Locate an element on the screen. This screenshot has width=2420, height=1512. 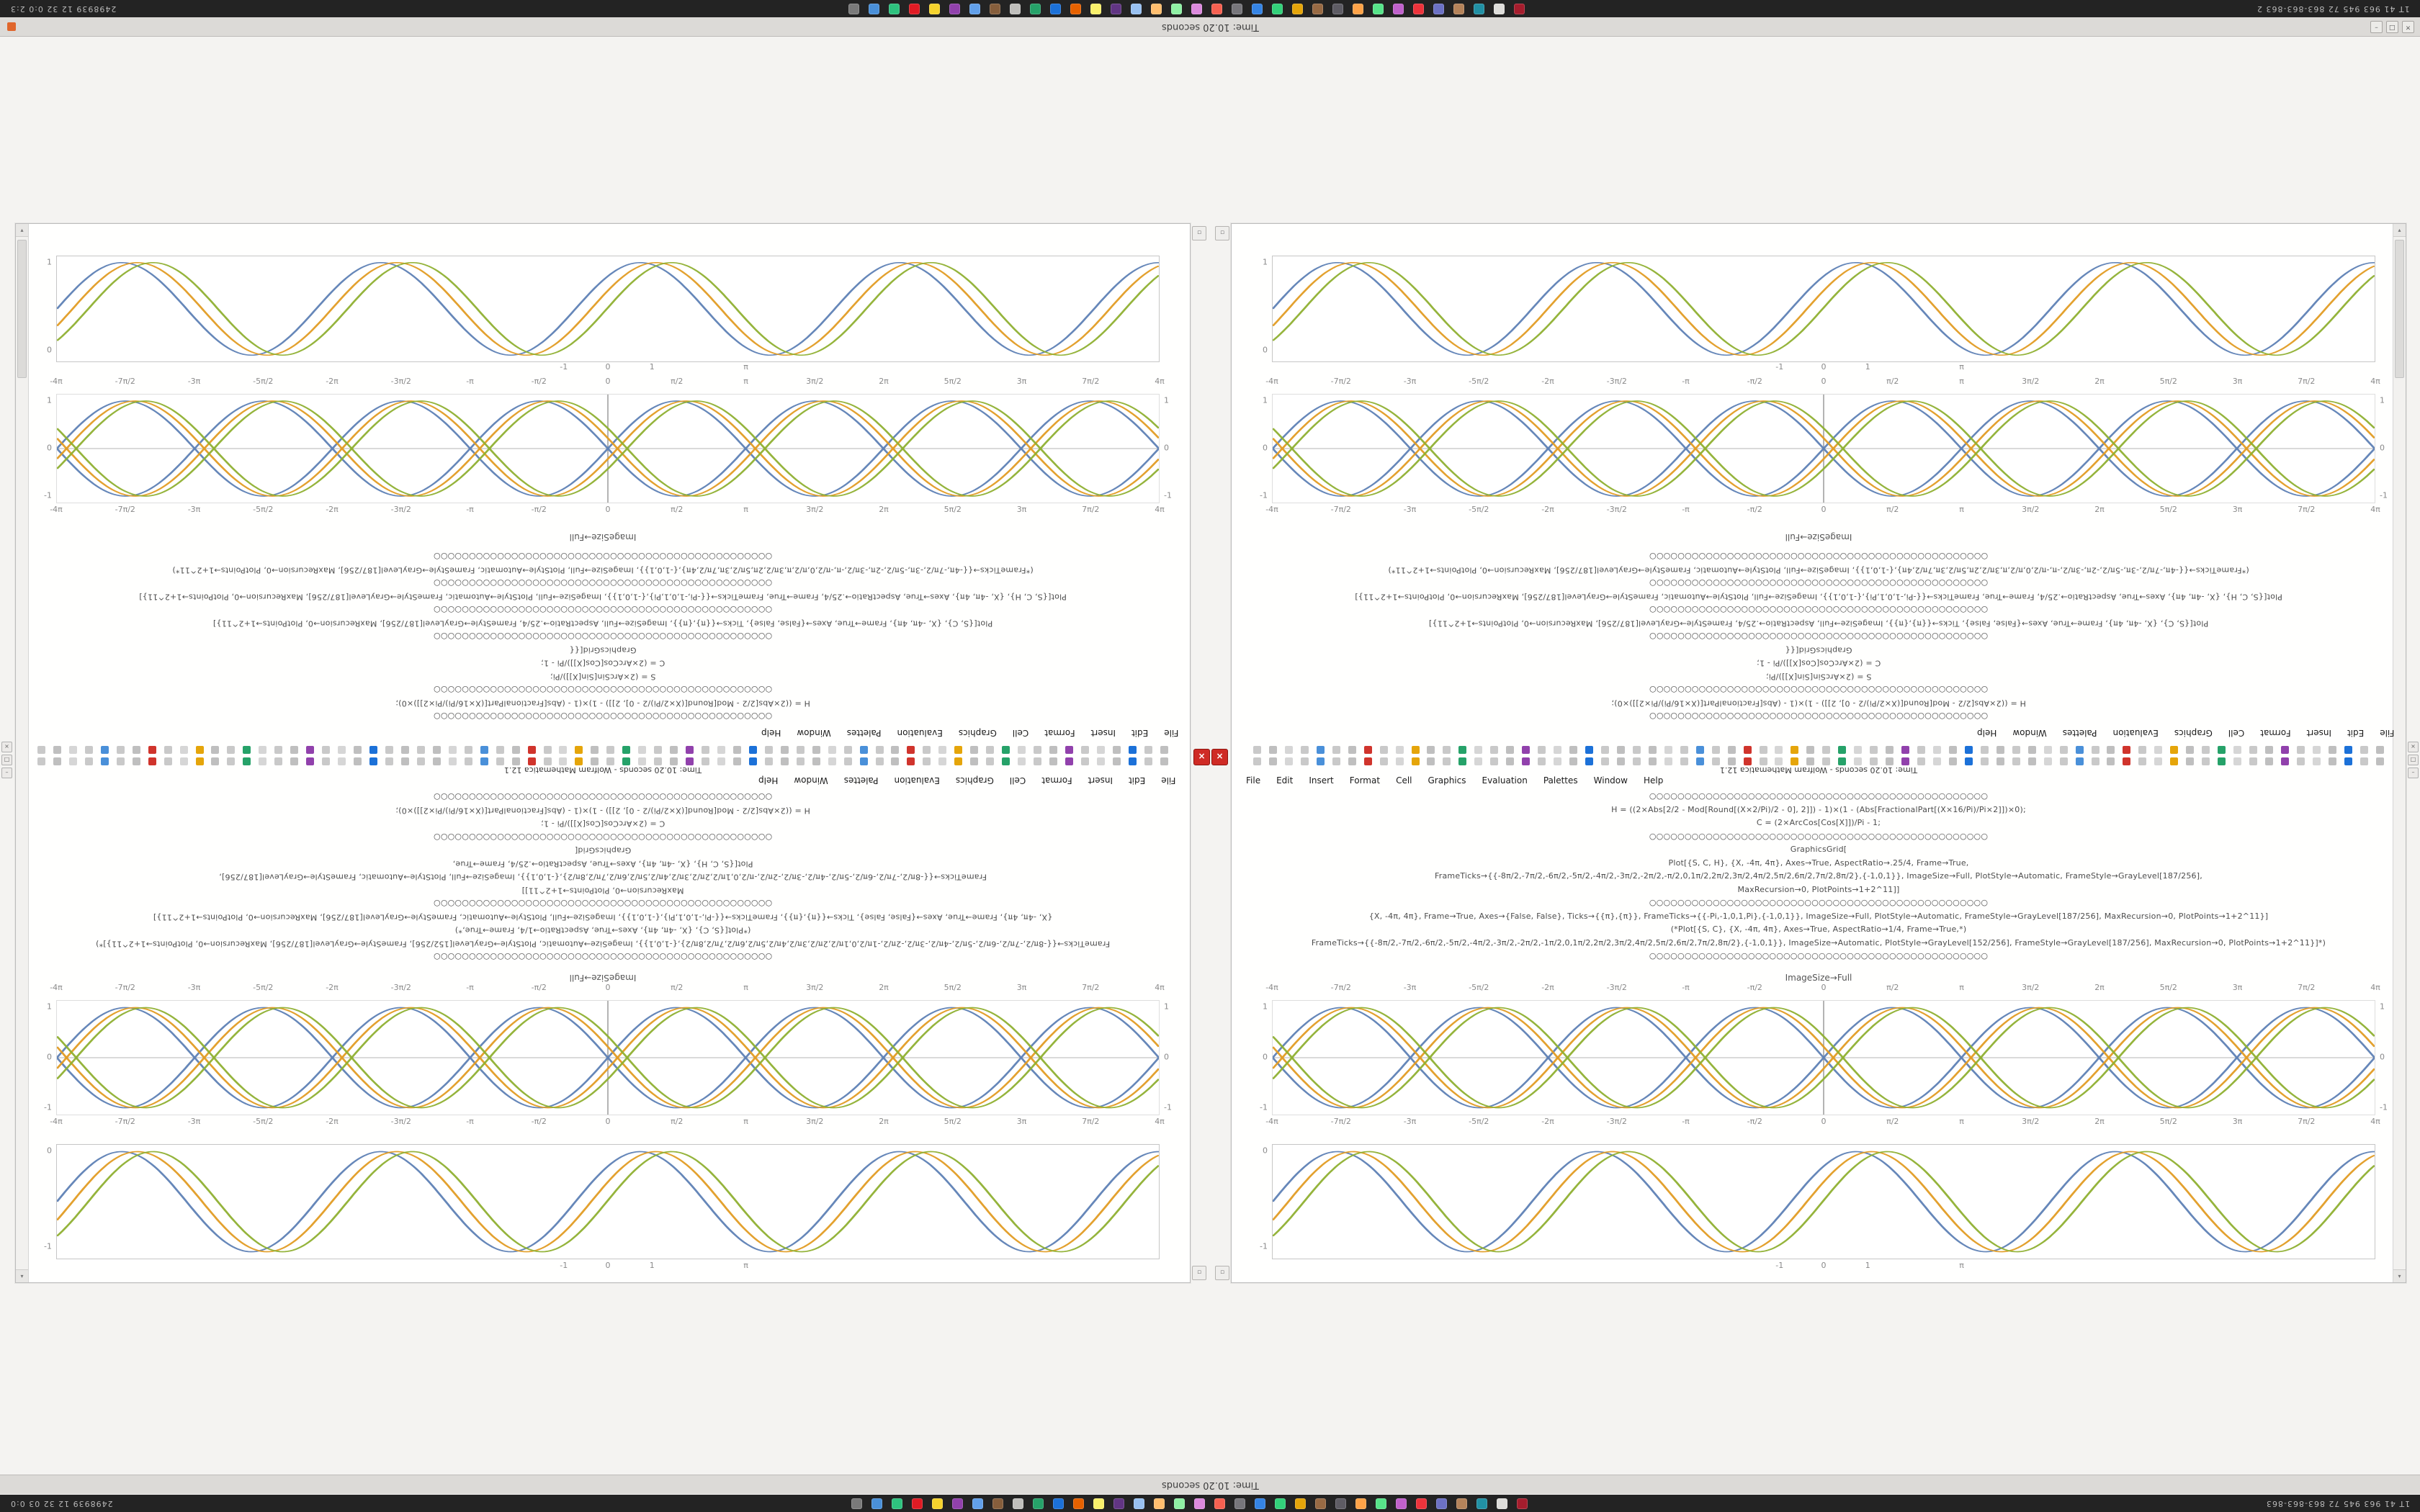
pane-button: ▫ is located at coordinates (1199, 233).